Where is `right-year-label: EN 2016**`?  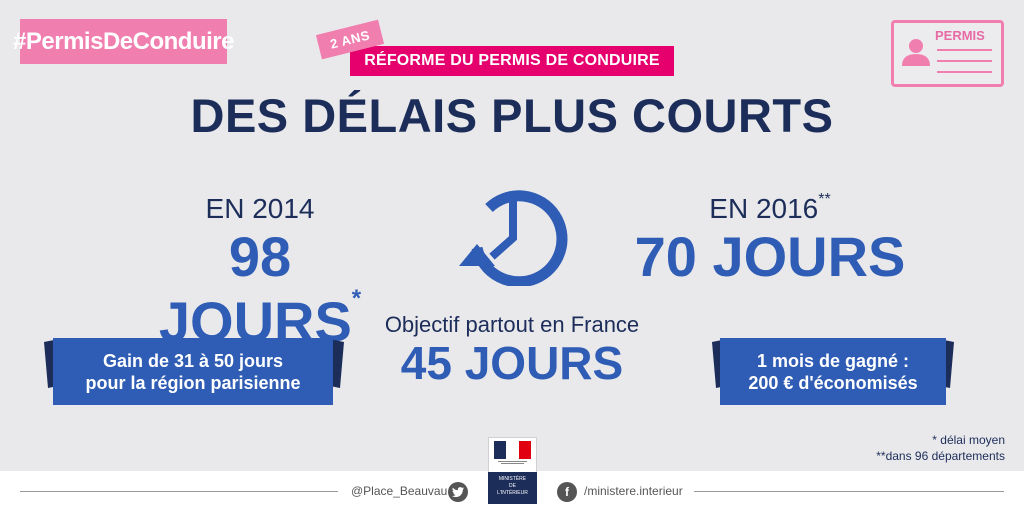
right-year-label: EN 2016** is located at coordinates (770, 208).